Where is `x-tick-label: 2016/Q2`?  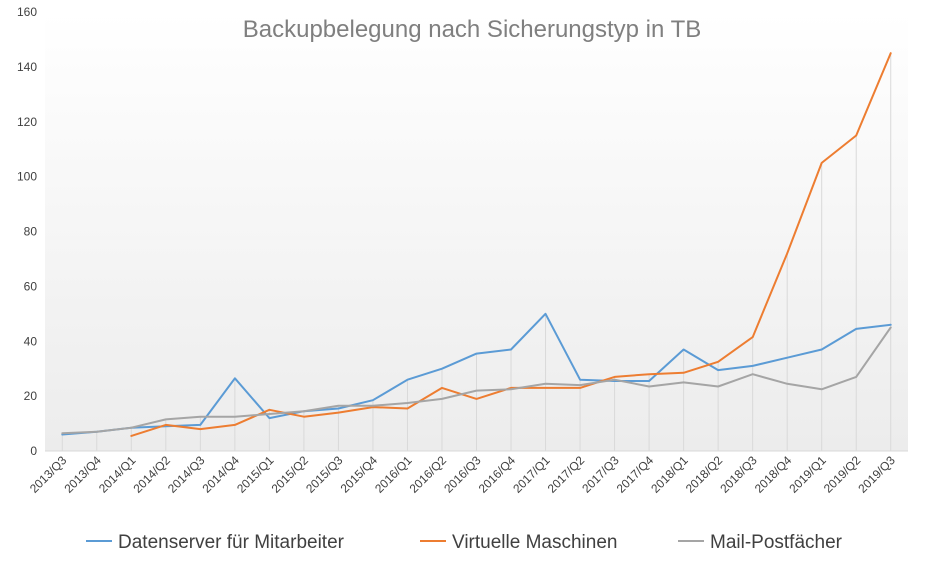
x-tick-label: 2016/Q2 is located at coordinates (428, 474).